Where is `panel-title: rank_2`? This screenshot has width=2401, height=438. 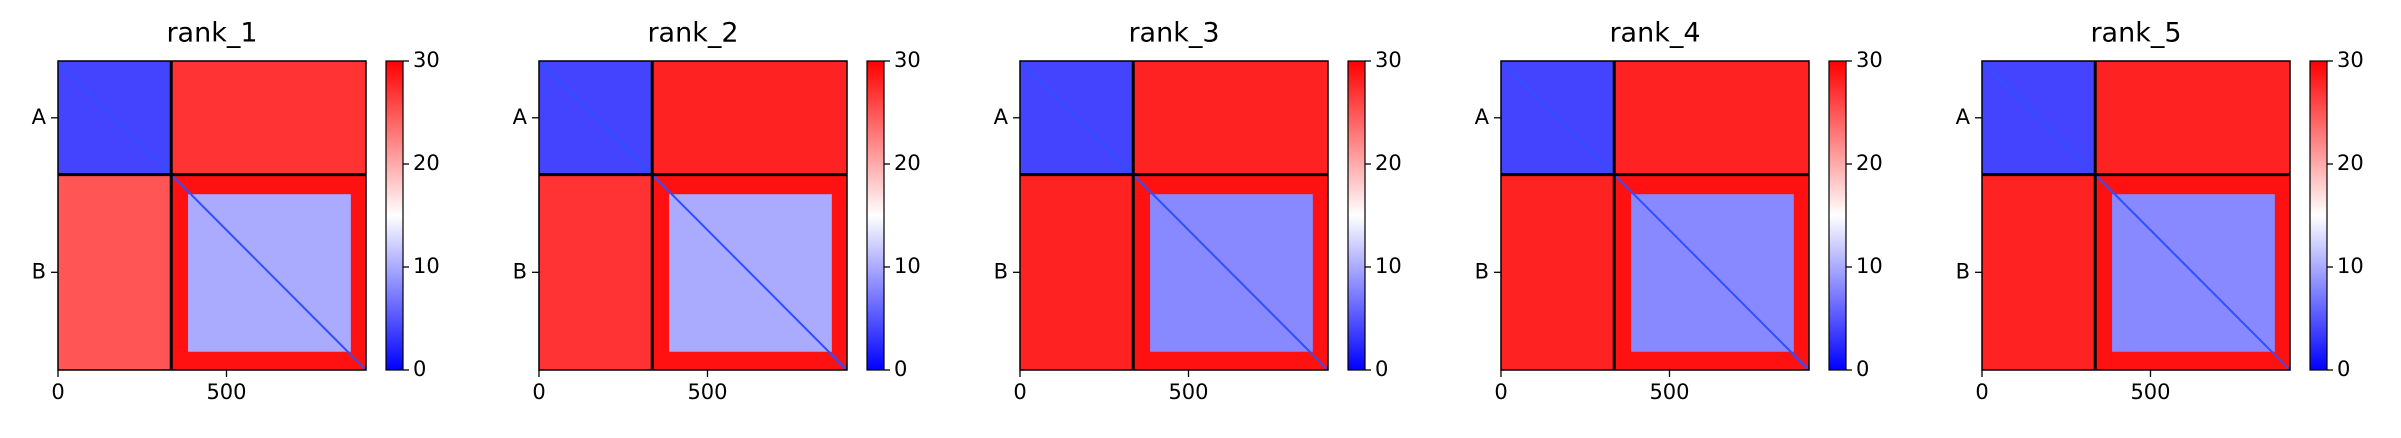 panel-title: rank_2 is located at coordinates (692, 33).